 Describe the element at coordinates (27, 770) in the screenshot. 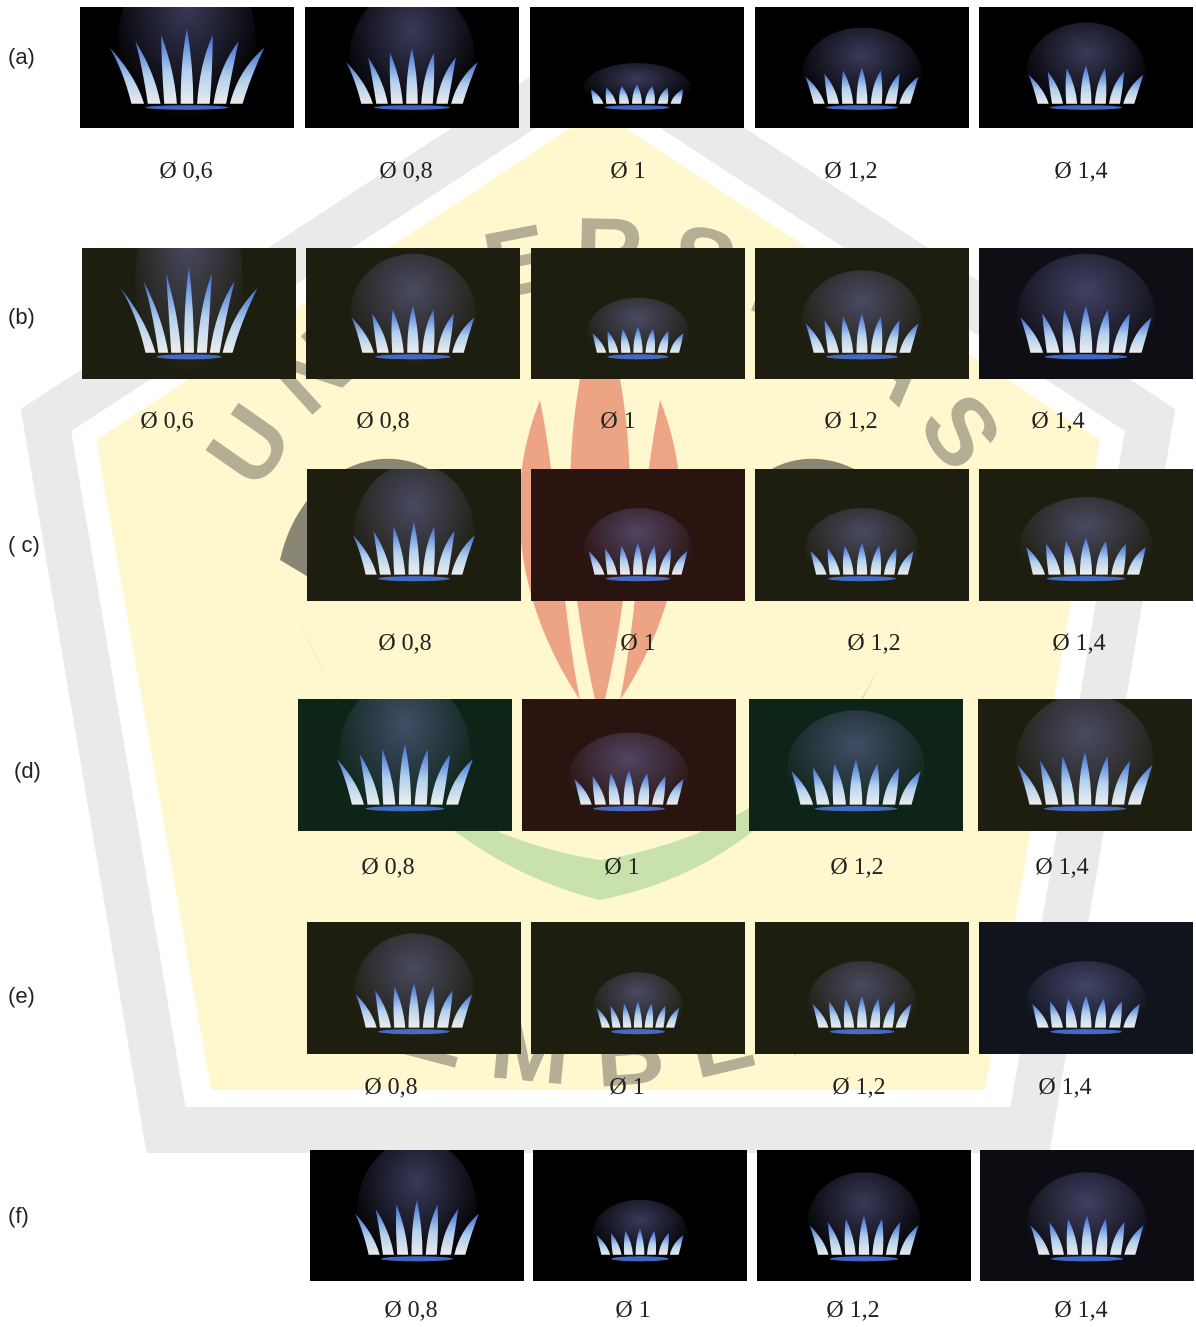

I see `row-label: (d)` at that location.